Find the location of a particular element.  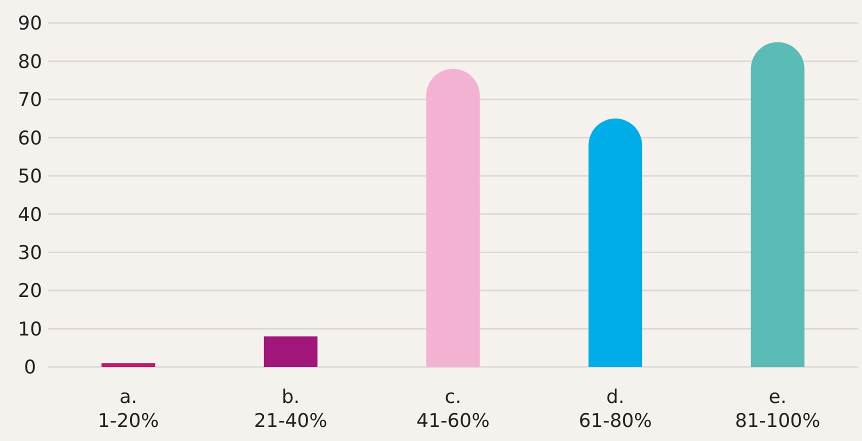

y-tick-label: 40 is located at coordinates (30, 215).